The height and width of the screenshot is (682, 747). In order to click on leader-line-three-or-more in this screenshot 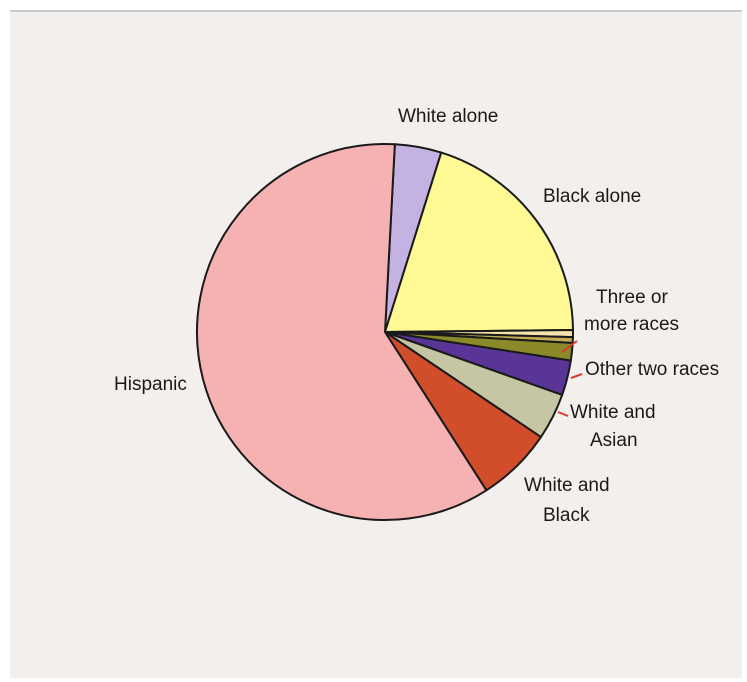, I will do `click(569, 346)`.